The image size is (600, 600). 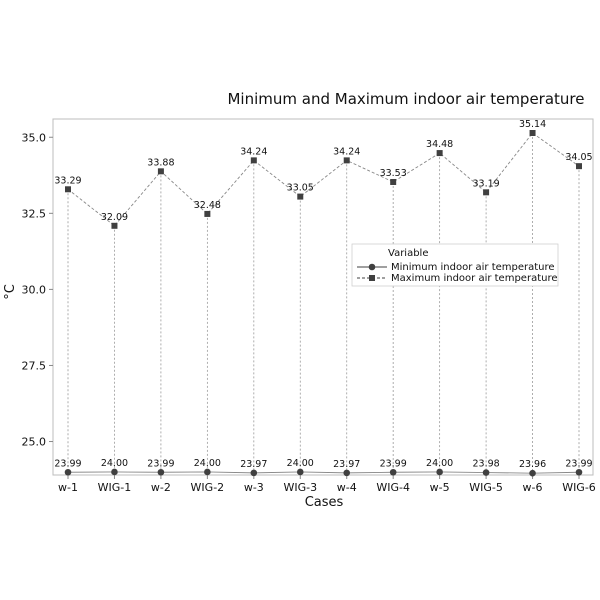 I want to click on y-tick-label: 35.0, so click(x=34, y=137).